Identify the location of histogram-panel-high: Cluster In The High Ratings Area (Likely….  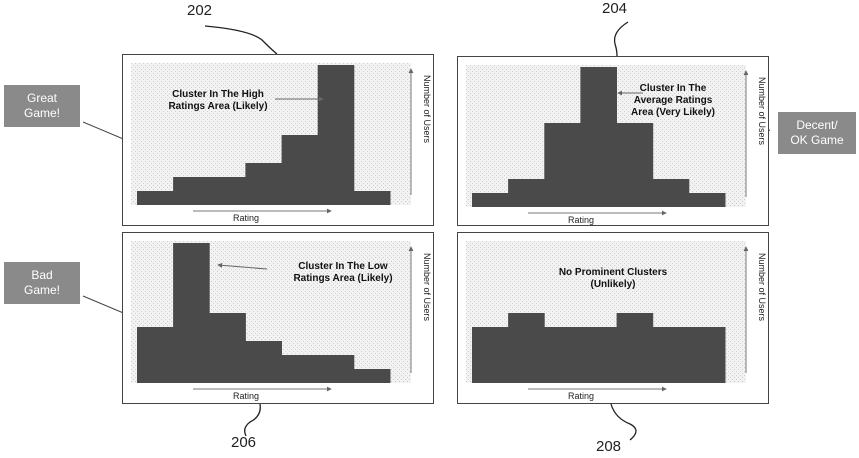
(278, 140).